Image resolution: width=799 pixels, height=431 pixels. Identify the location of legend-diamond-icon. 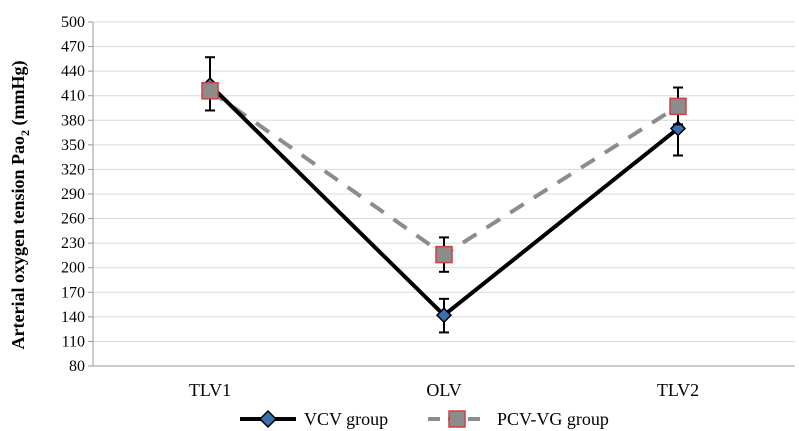
(268, 419).